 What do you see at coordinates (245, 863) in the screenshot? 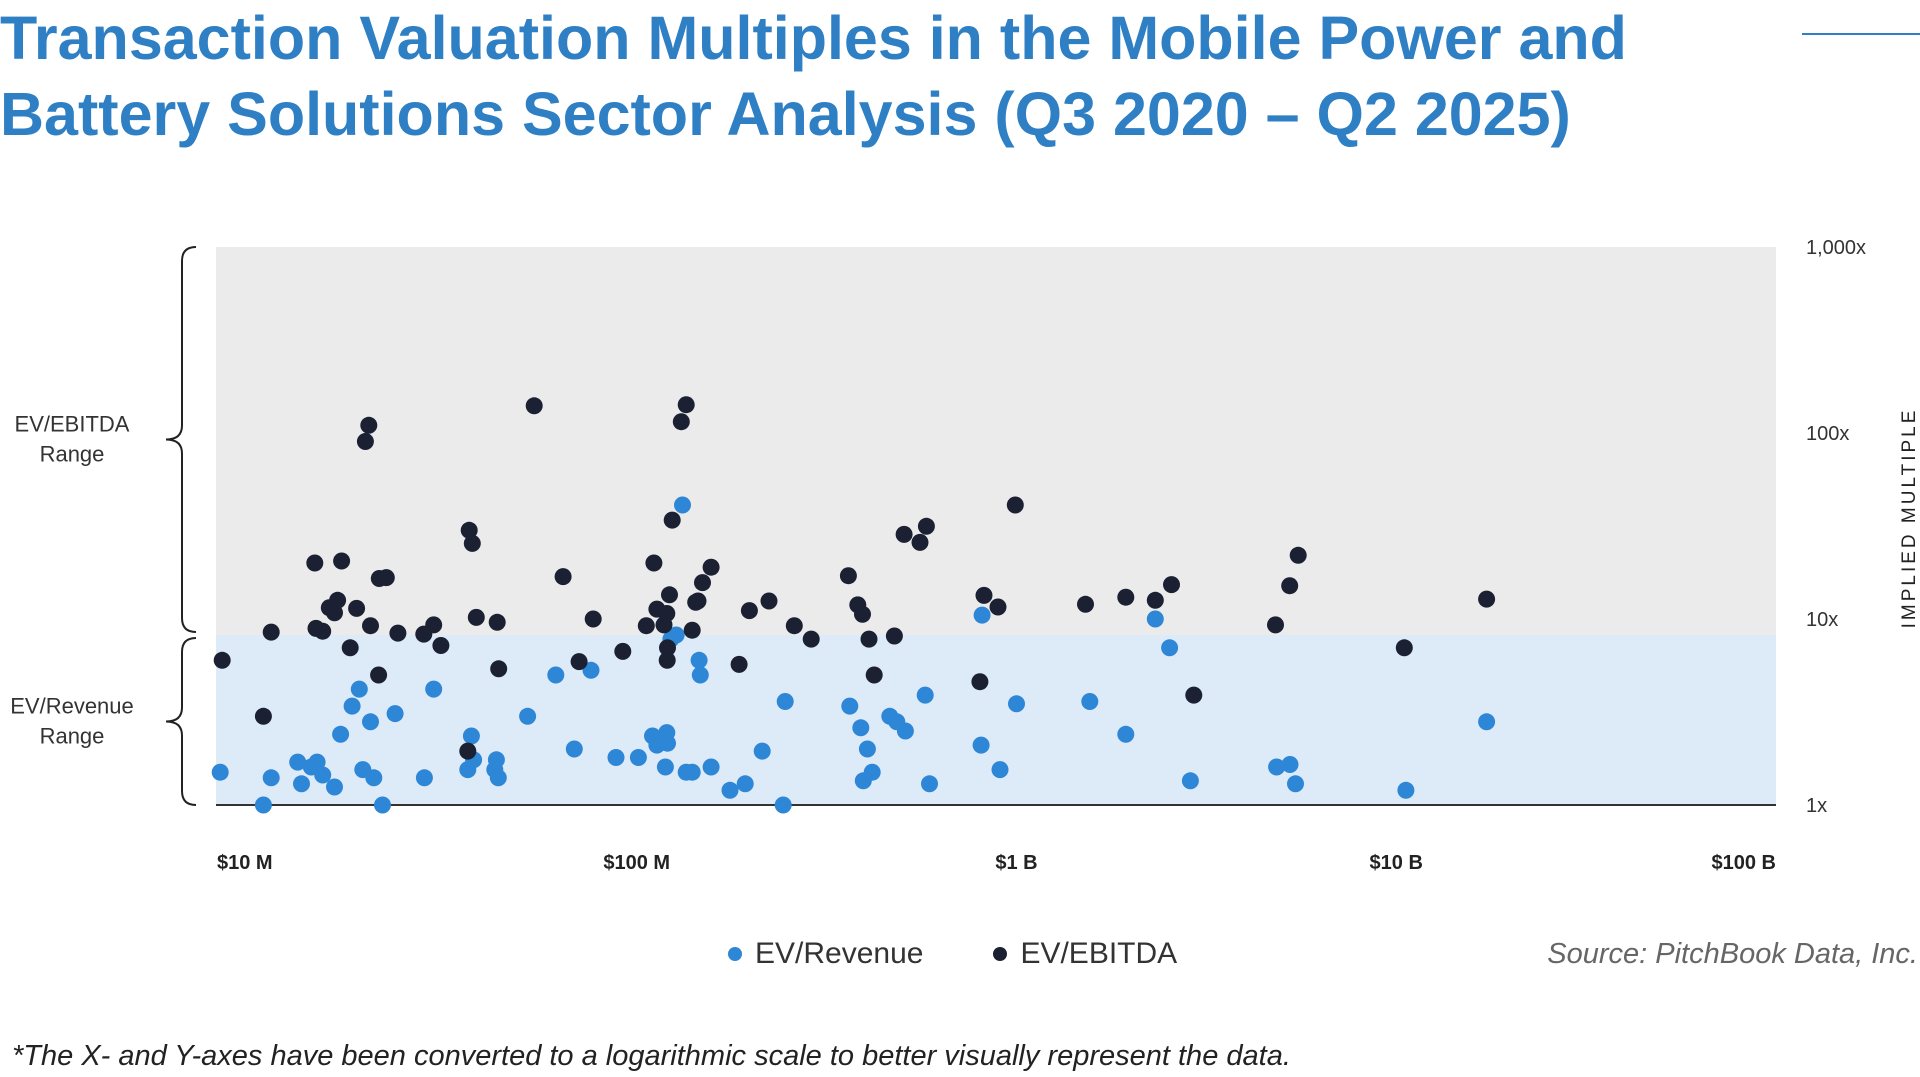
I see `x-tick-label: $10 M` at bounding box center [245, 863].